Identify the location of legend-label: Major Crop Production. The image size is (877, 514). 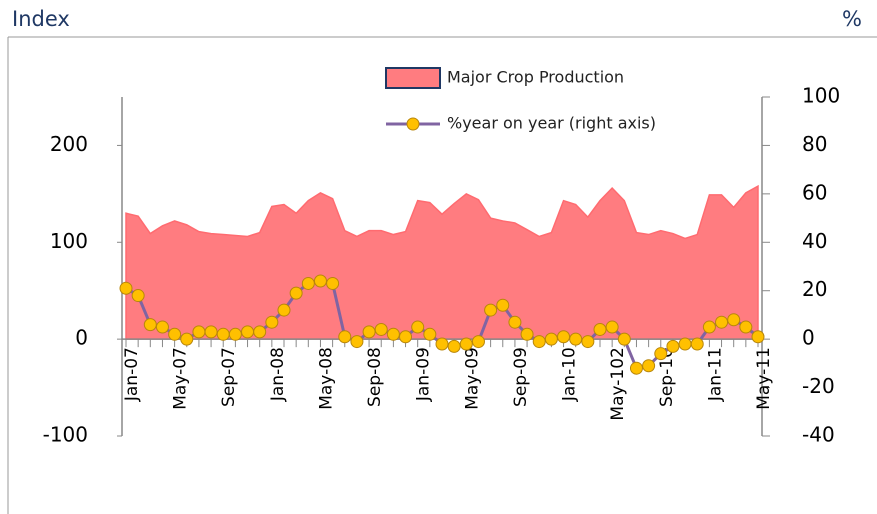
(535, 77).